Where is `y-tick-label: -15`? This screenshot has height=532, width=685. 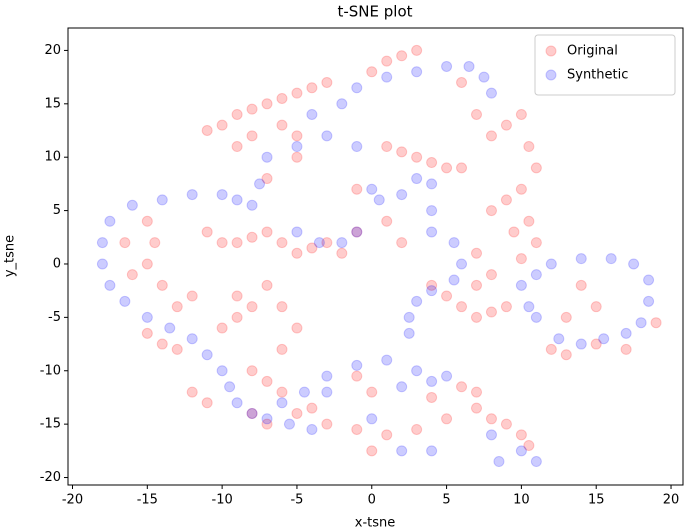 y-tick-label: -15 is located at coordinates (50, 424).